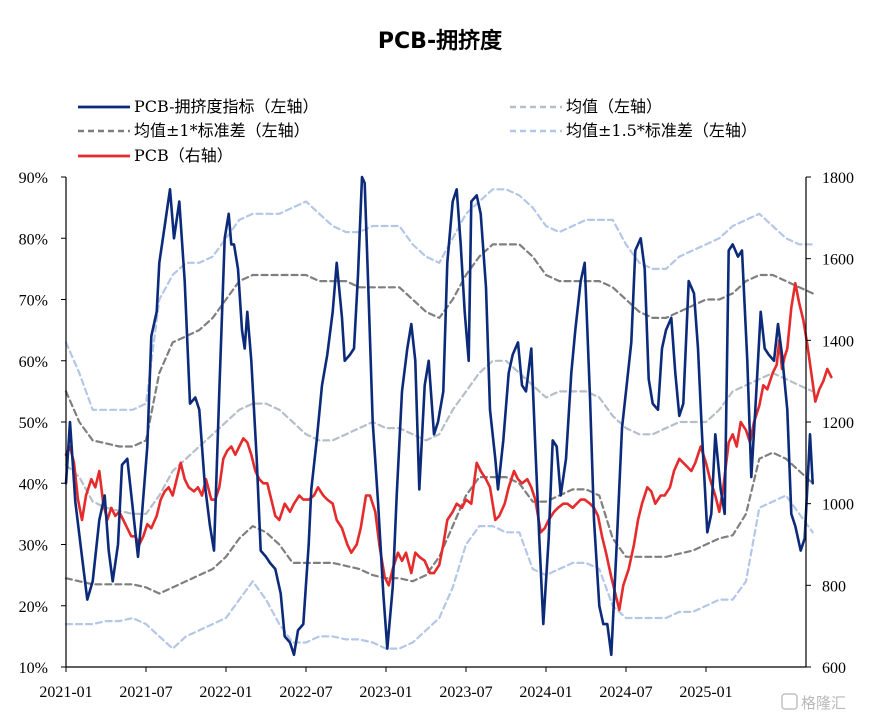 The height and width of the screenshot is (720, 881). What do you see at coordinates (65, 692) in the screenshot?
I see `x-tick-label: 2021-01` at bounding box center [65, 692].